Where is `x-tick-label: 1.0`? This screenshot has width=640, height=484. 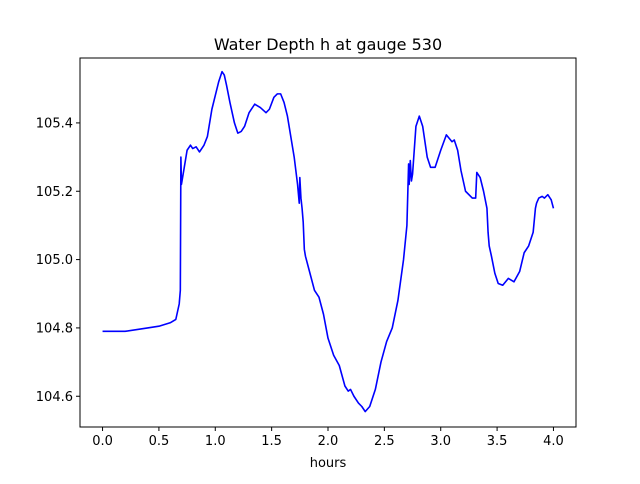
x-tick-label: 1.0 is located at coordinates (215, 441).